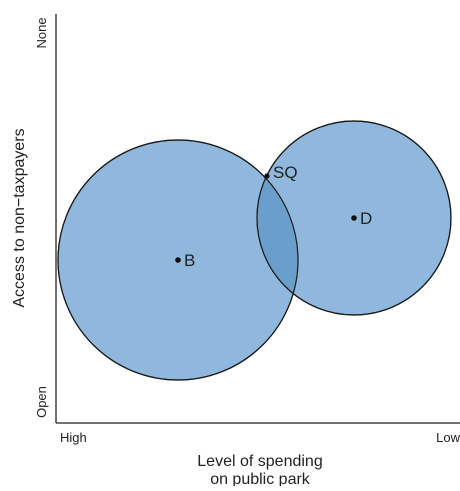 Image resolution: width=460 pixels, height=491 pixels. I want to click on y-tick-bottom: Open, so click(41, 402).